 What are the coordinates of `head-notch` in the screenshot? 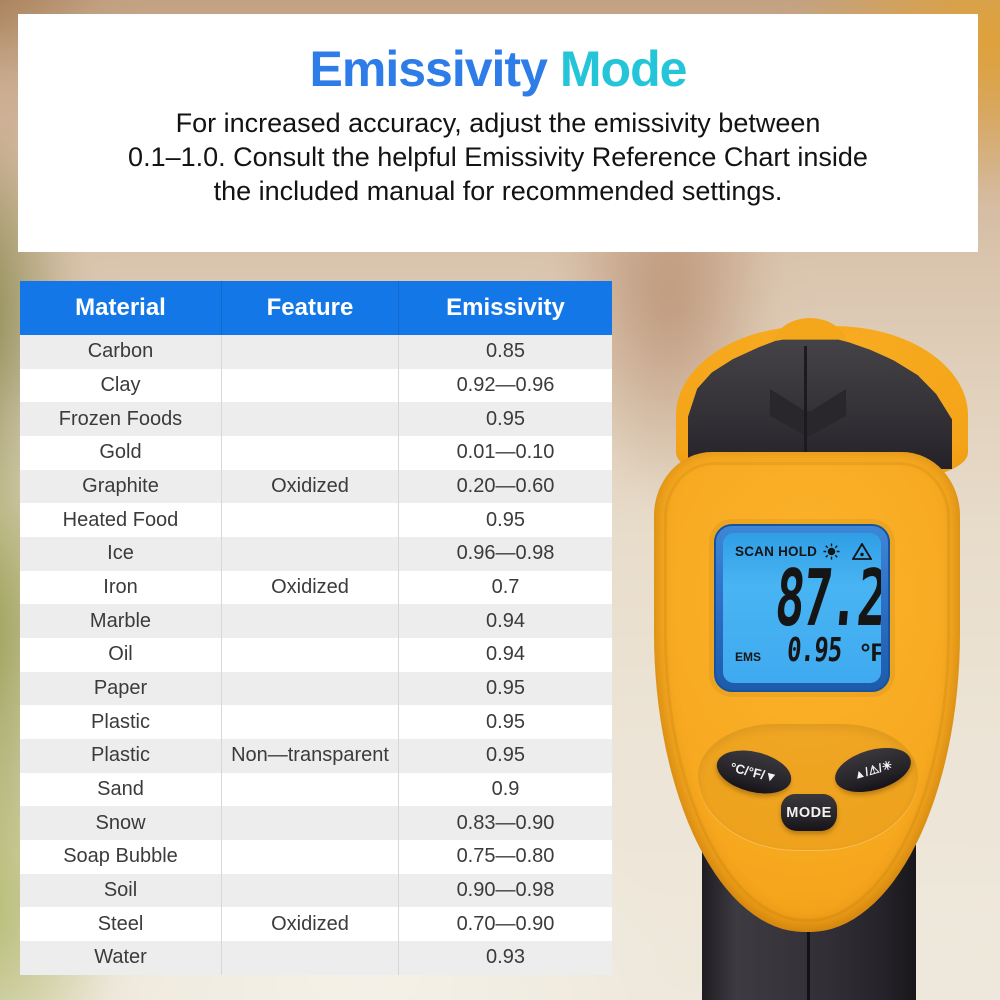 It's located at (808, 413).